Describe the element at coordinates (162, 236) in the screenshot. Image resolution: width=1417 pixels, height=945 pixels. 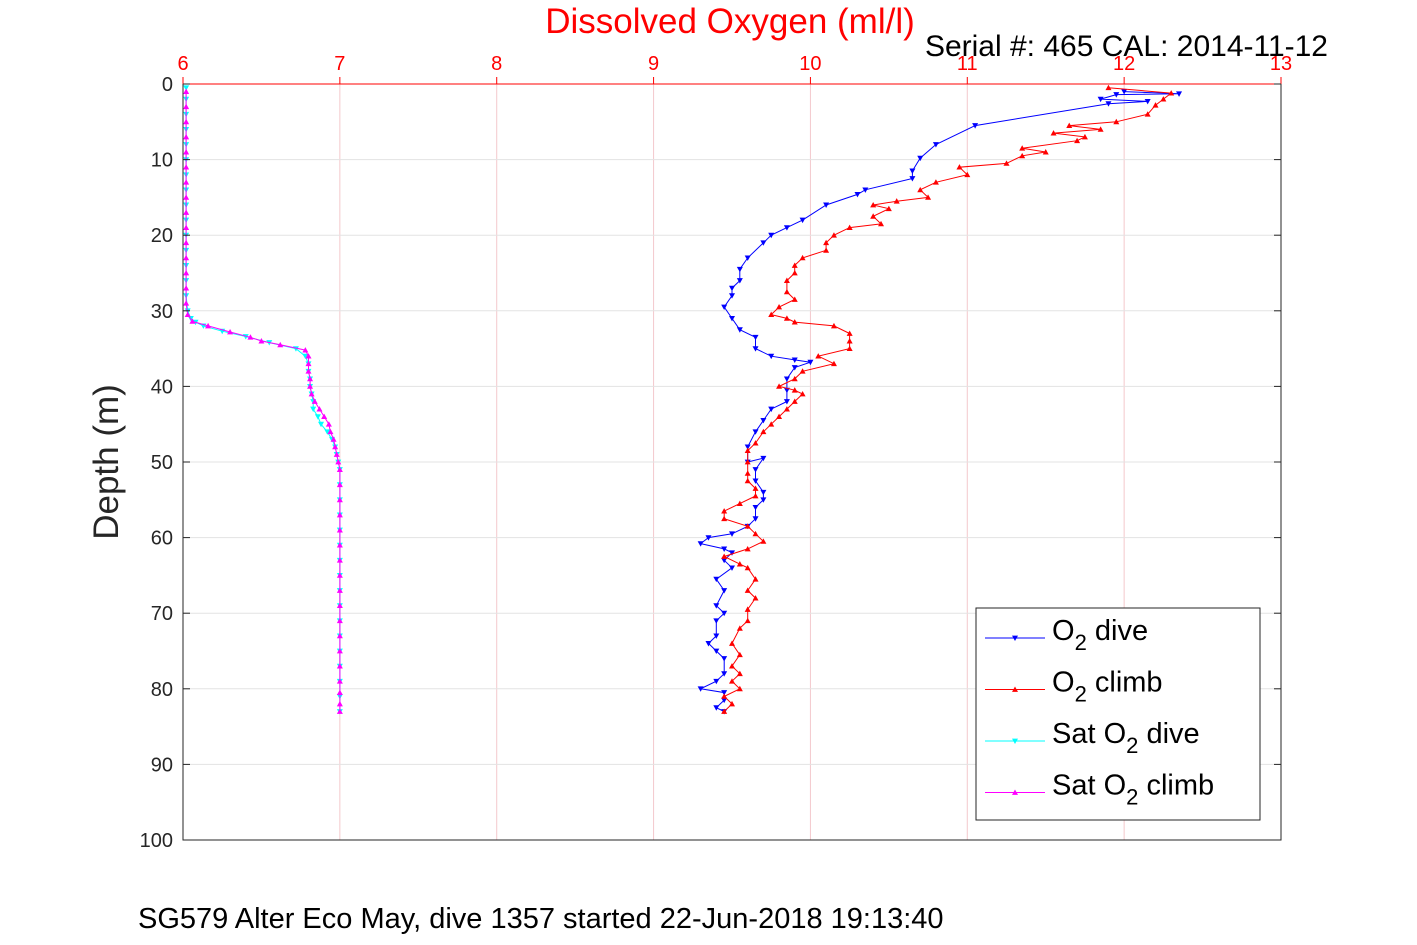
I see `y-tick-label: 20` at that location.